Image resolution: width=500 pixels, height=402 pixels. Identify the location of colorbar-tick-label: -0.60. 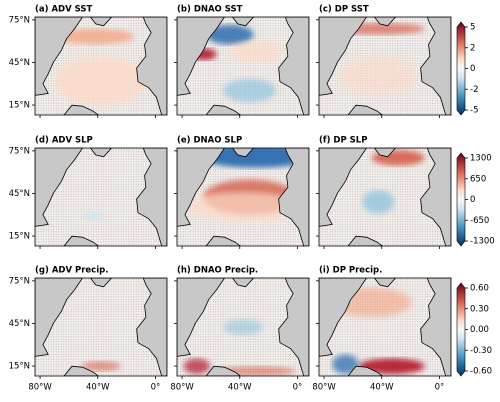
(481, 372).